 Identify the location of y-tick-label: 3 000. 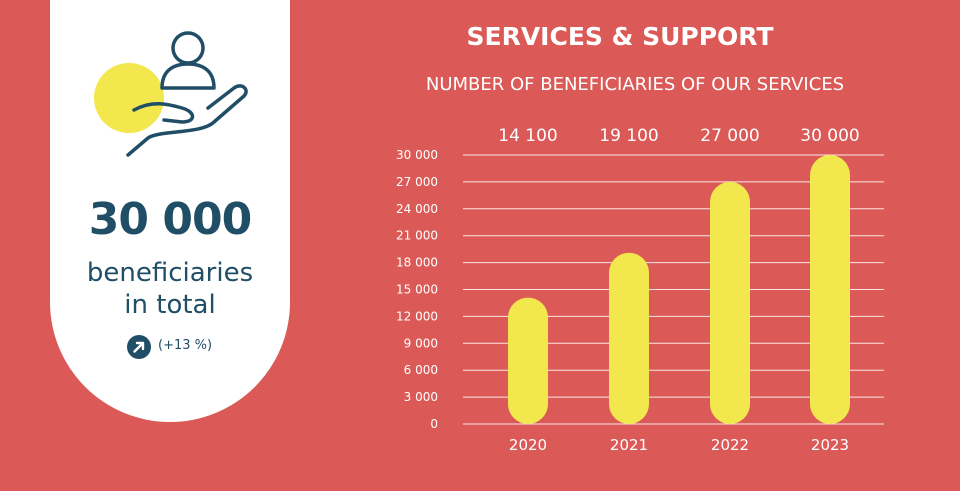
(421, 397).